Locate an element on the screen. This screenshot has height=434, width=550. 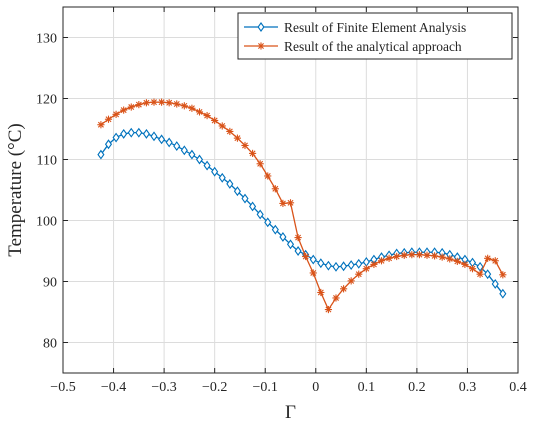
x-tick-label: −0.4 is located at coordinates (113, 387).